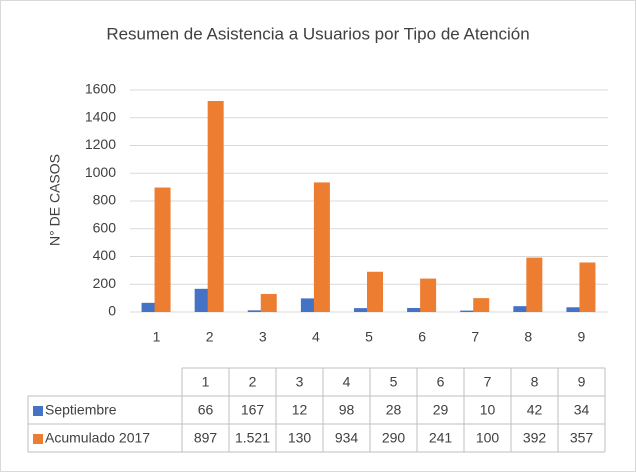  Describe the element at coordinates (206, 382) in the screenshot. I see `table-header: 1` at that location.